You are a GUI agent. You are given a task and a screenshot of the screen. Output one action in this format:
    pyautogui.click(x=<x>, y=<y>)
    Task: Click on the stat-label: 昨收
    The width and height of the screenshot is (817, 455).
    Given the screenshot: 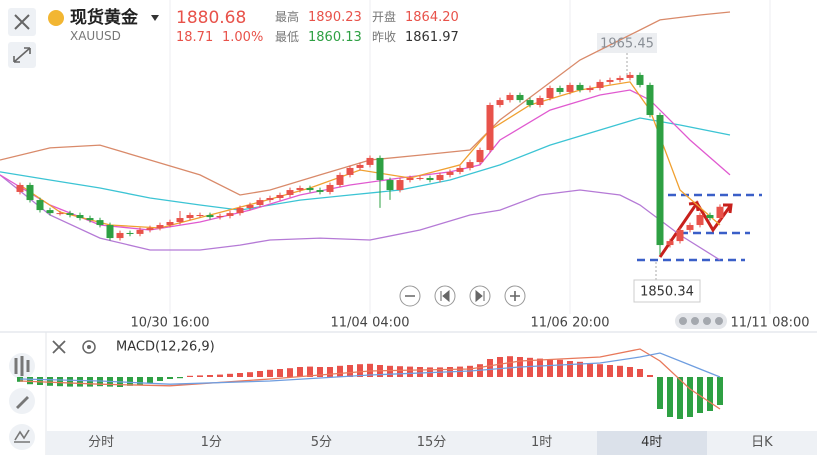 What is the action you would take?
    pyautogui.click(x=384, y=37)
    